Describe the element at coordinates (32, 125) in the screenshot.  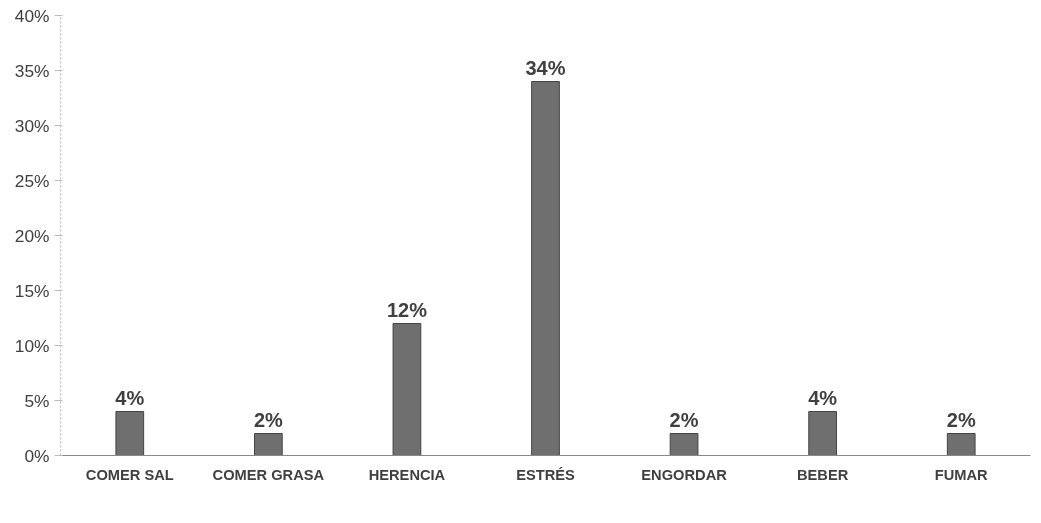
I see `y-tick-label: 30%` at that location.